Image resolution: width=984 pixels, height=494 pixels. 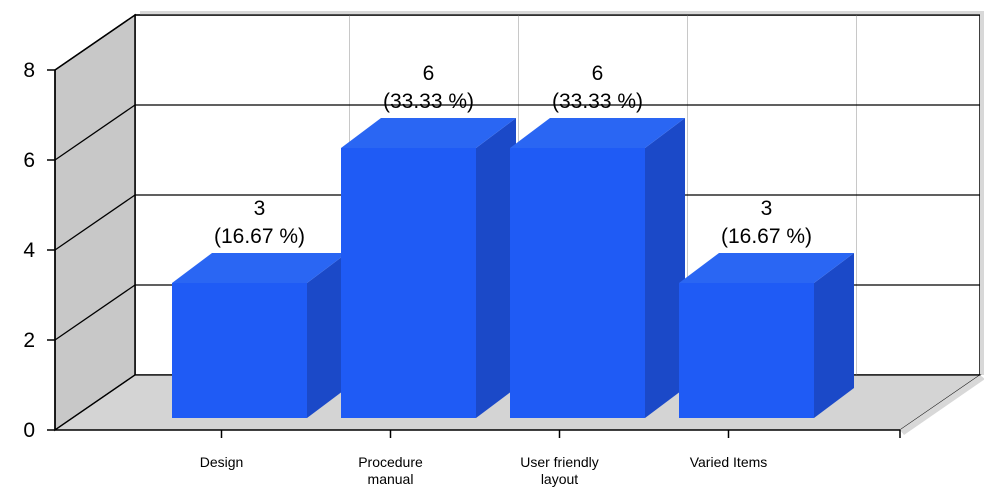 I want to click on y-tick-label: 8, so click(x=29, y=70).